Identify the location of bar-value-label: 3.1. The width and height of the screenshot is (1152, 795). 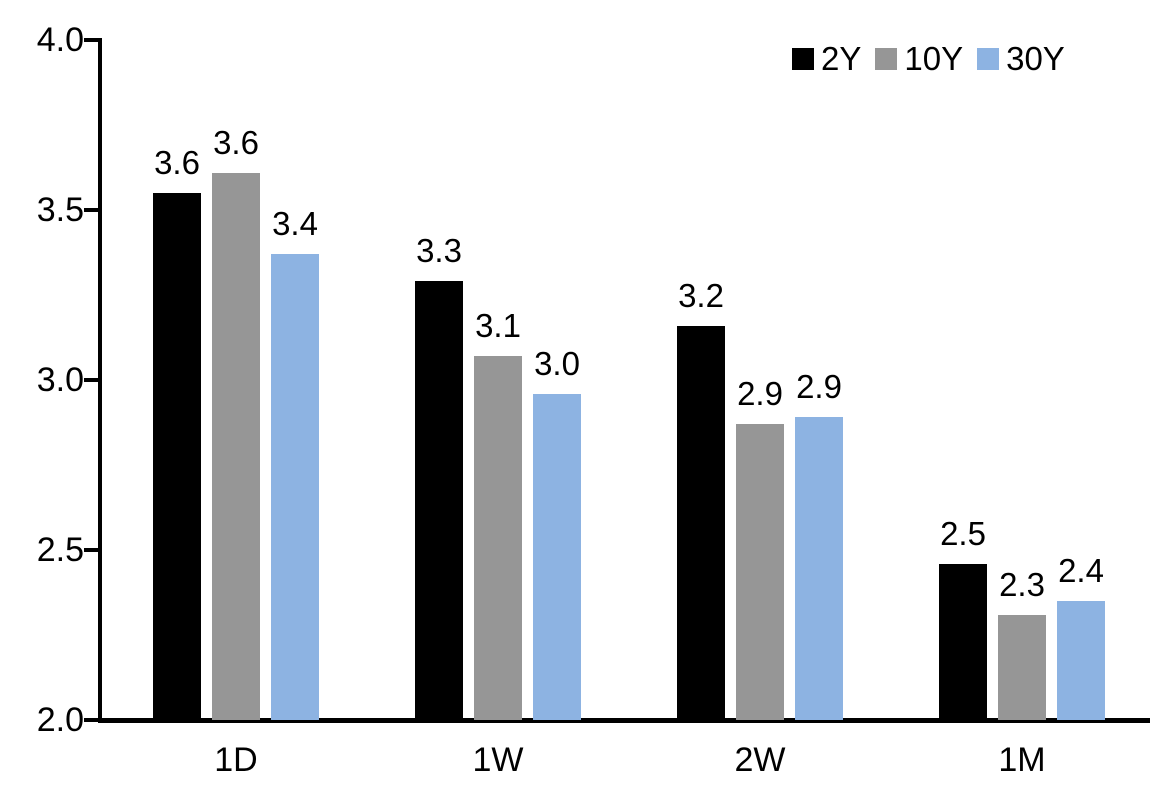
(498, 326).